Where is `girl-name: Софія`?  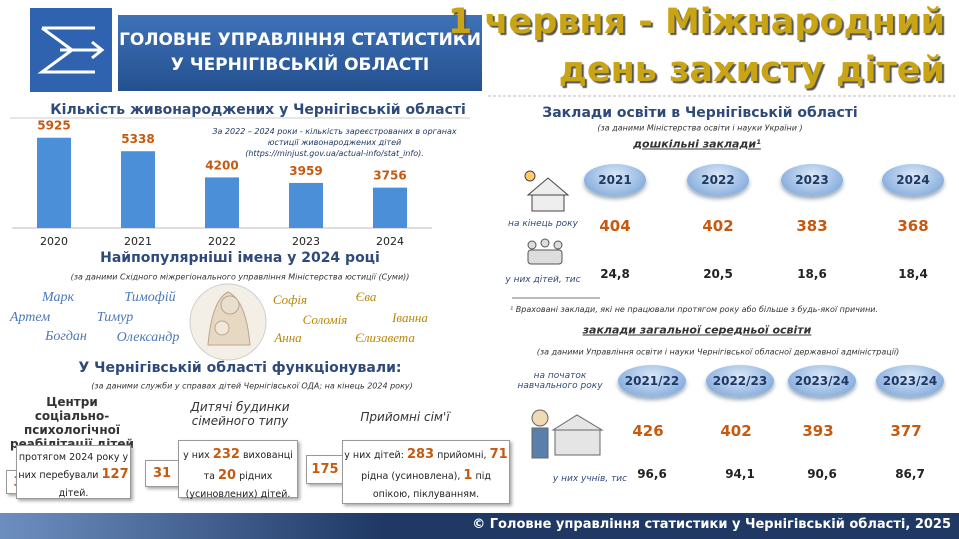 girl-name: Софія is located at coordinates (290, 299).